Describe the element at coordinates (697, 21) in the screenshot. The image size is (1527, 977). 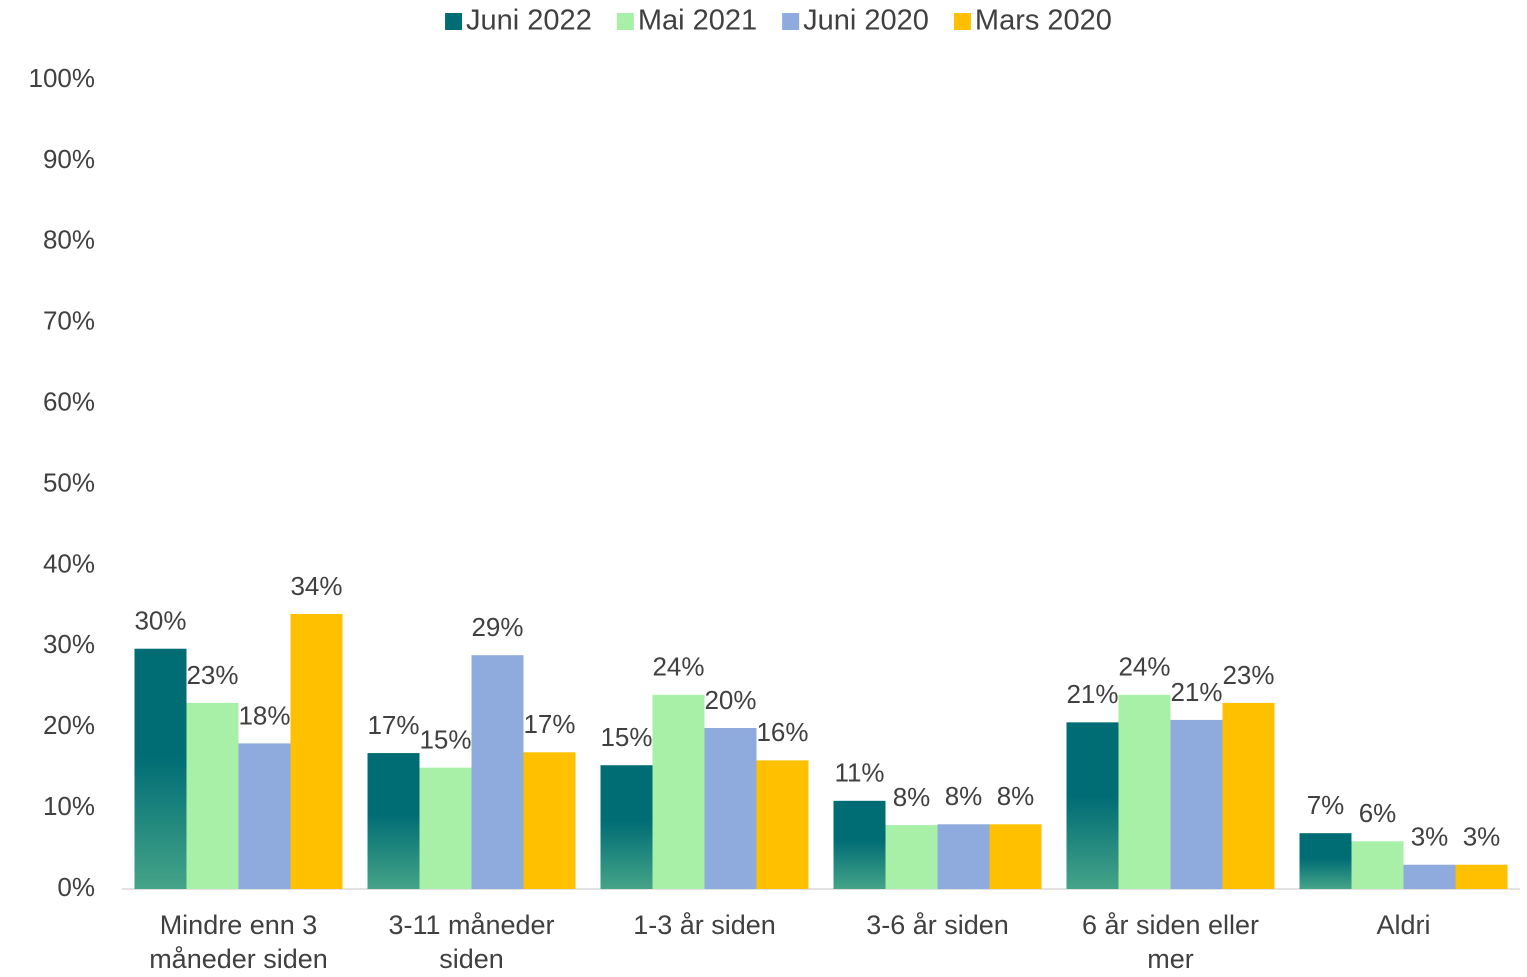
I see `legend-label: Mai 2021` at that location.